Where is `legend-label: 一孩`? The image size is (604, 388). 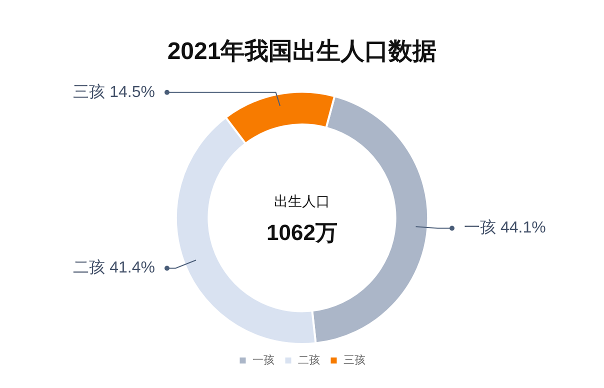
legend-label: 一孩 is located at coordinates (263, 360).